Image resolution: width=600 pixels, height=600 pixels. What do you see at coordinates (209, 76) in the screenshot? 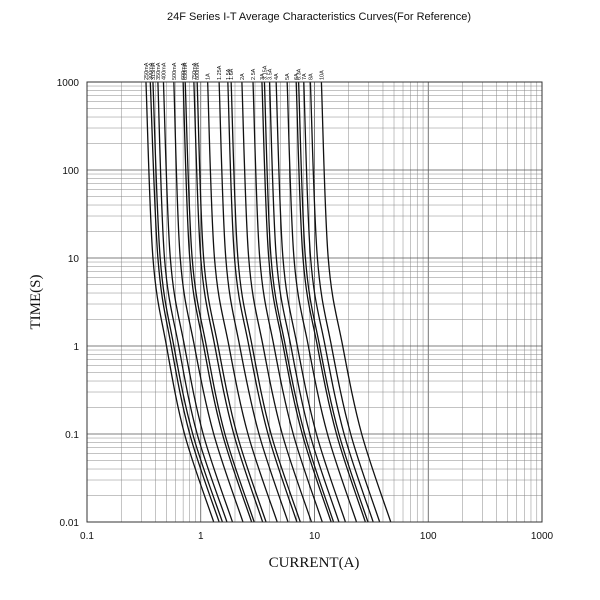
I see `series-label-10: 1A` at bounding box center [209, 76].